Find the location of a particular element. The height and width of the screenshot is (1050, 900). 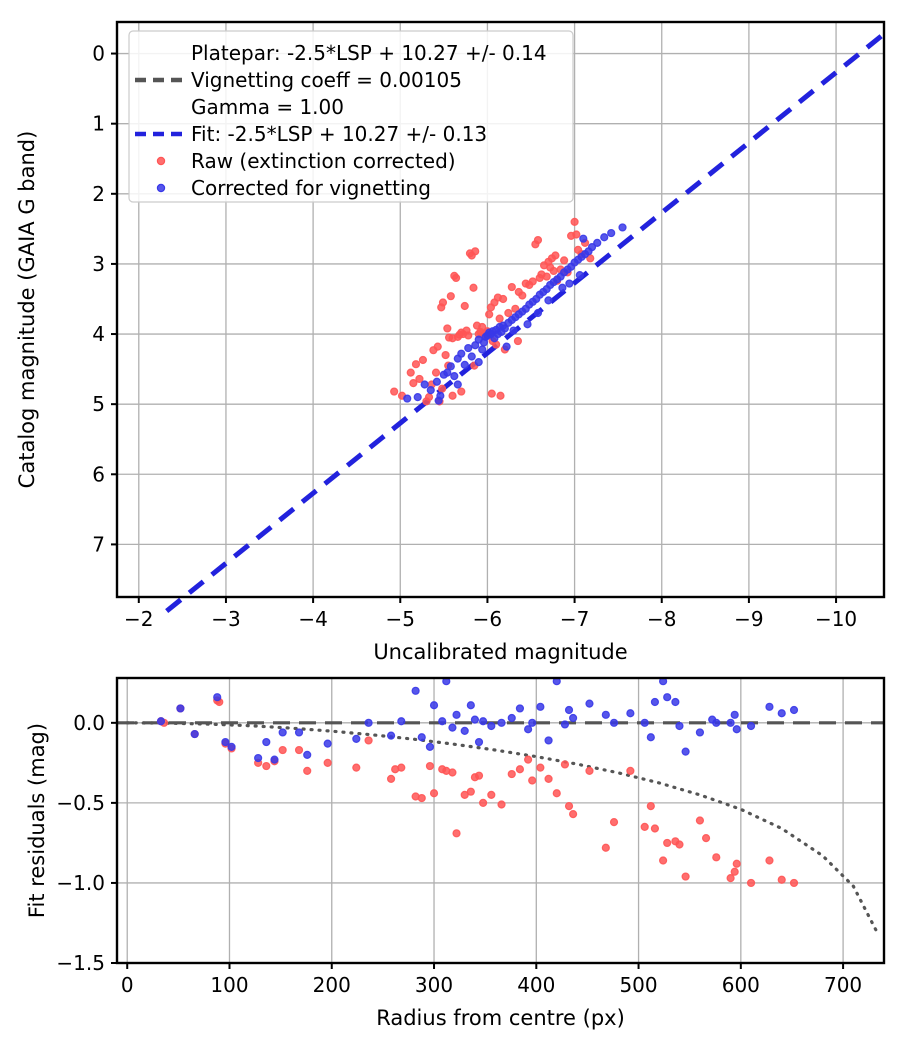

legend-background is located at coordinates (351, 116).